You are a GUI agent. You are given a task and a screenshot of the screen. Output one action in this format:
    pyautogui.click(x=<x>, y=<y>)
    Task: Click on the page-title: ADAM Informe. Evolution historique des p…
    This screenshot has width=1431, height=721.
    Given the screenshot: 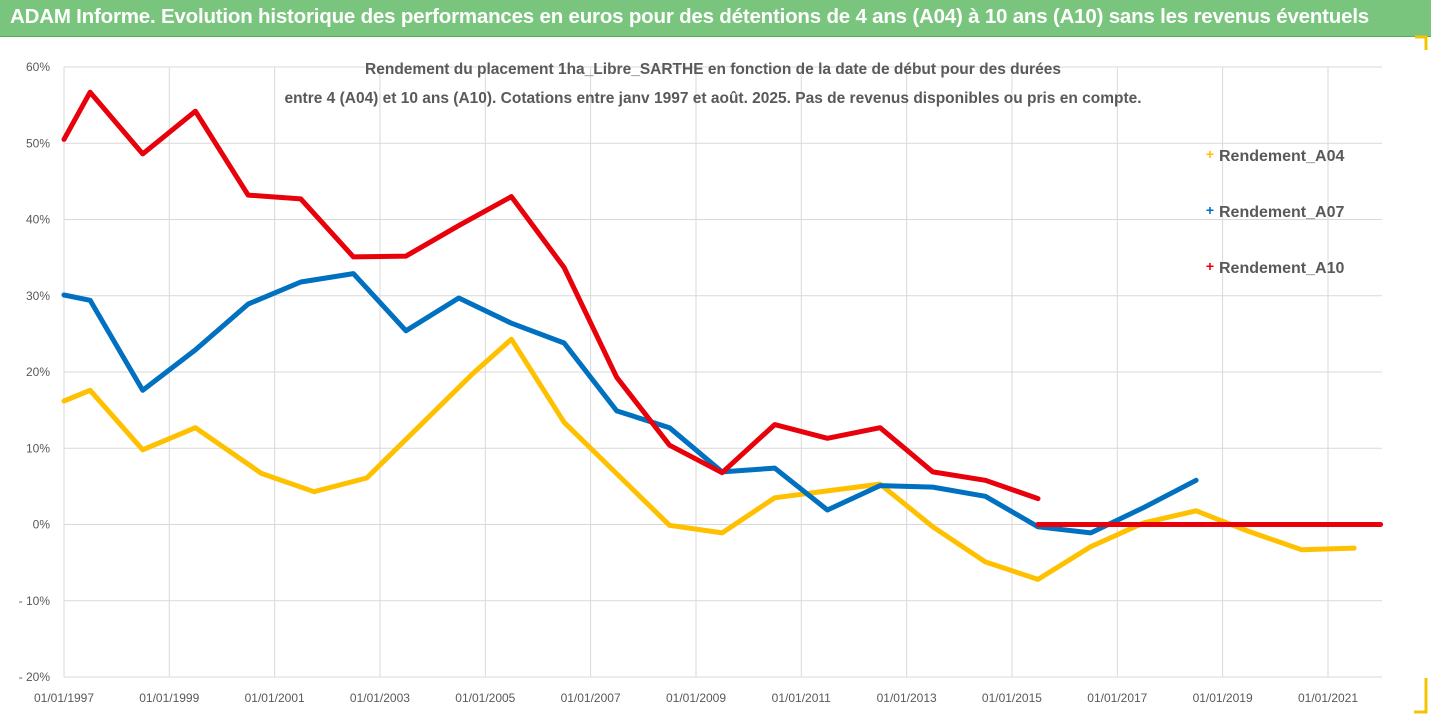 What is the action you would take?
    pyautogui.click(x=690, y=16)
    